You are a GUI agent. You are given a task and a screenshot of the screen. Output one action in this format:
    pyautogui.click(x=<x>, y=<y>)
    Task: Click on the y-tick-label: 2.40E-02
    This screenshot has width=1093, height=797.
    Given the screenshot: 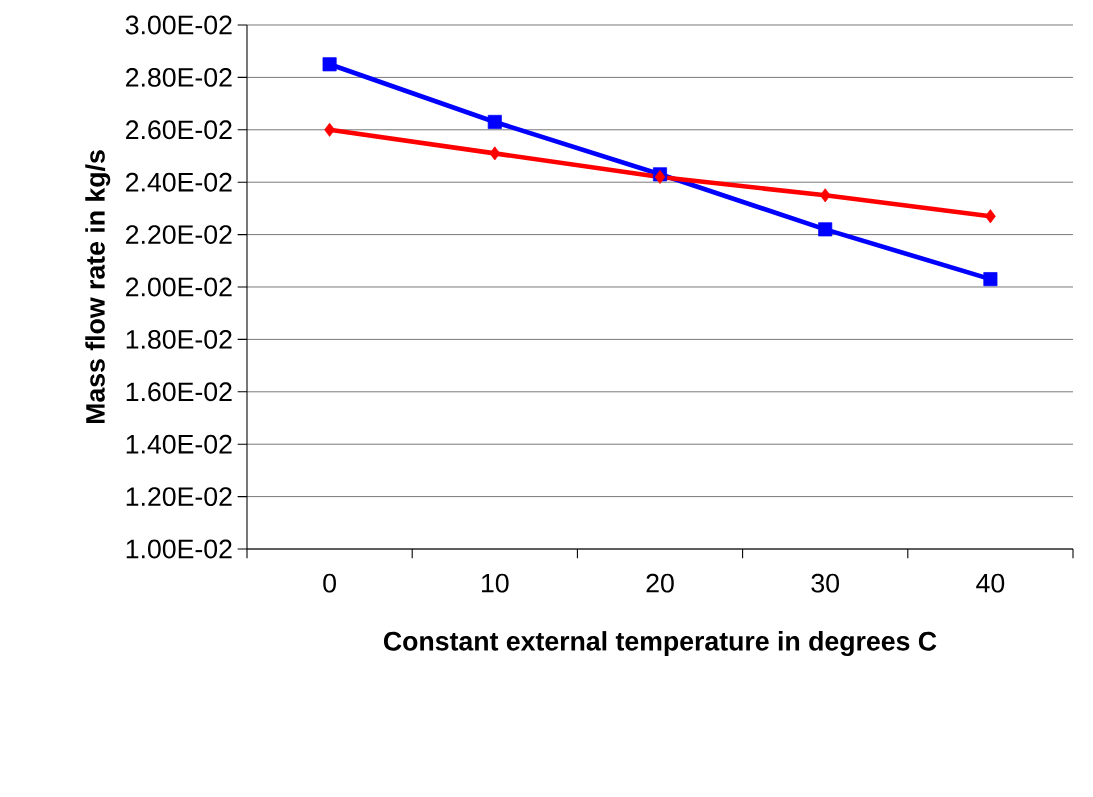 What is the action you would take?
    pyautogui.click(x=179, y=182)
    